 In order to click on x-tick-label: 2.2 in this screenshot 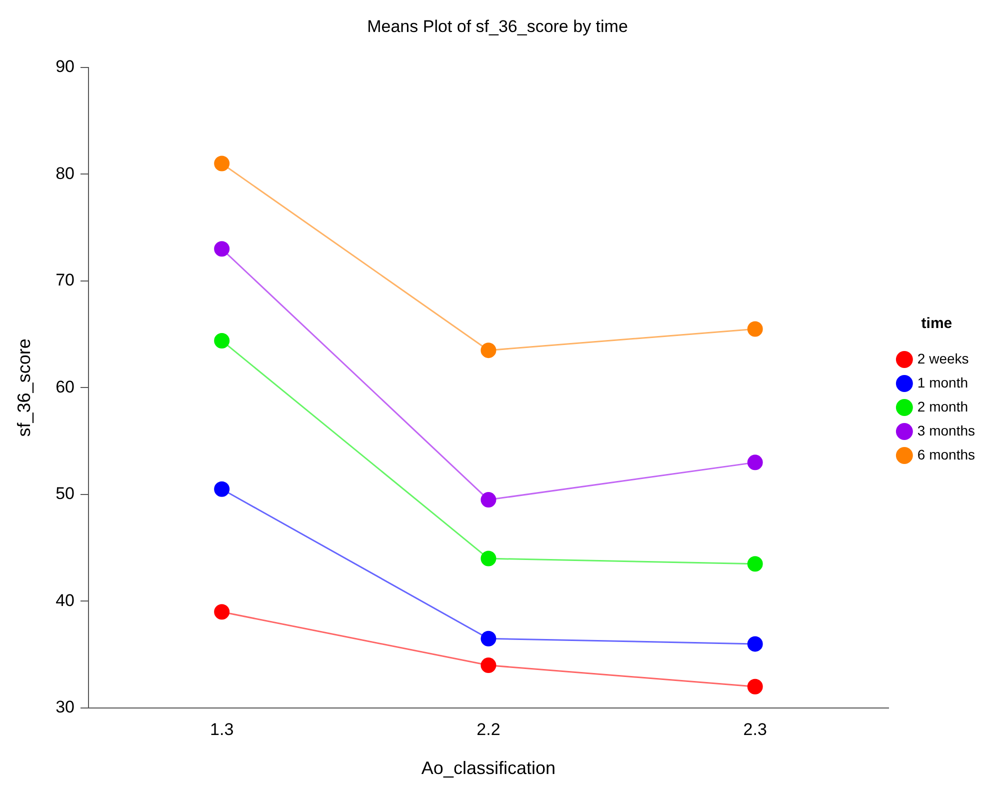, I will do `click(488, 729)`.